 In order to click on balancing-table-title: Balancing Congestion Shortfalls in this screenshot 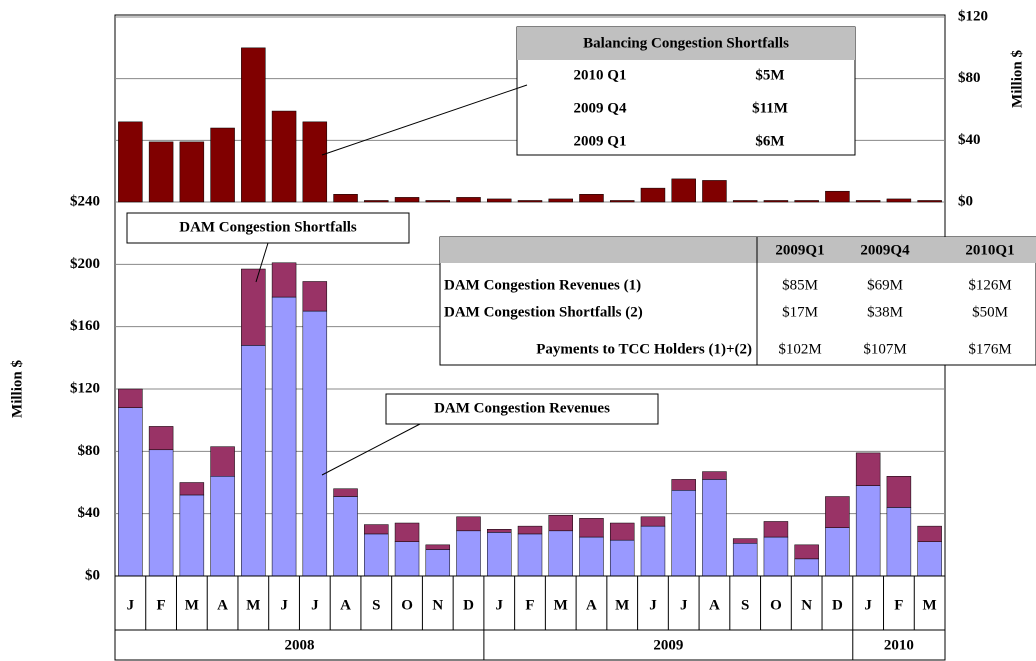, I will do `click(686, 43)`.